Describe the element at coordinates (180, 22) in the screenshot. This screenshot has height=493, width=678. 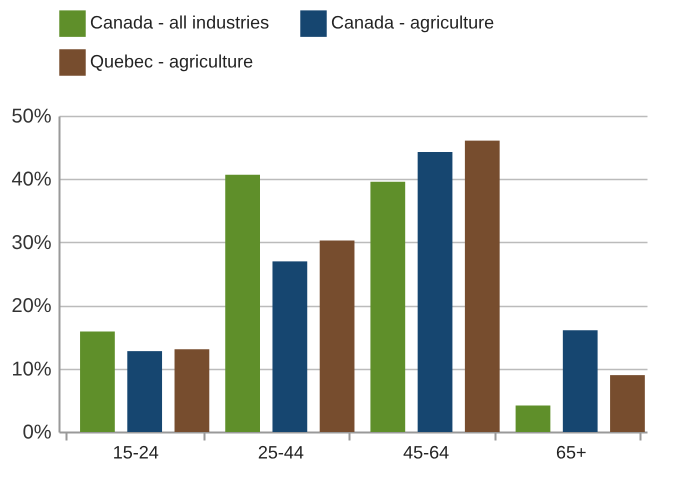
I see `legend-label: Canada - all industries` at that location.